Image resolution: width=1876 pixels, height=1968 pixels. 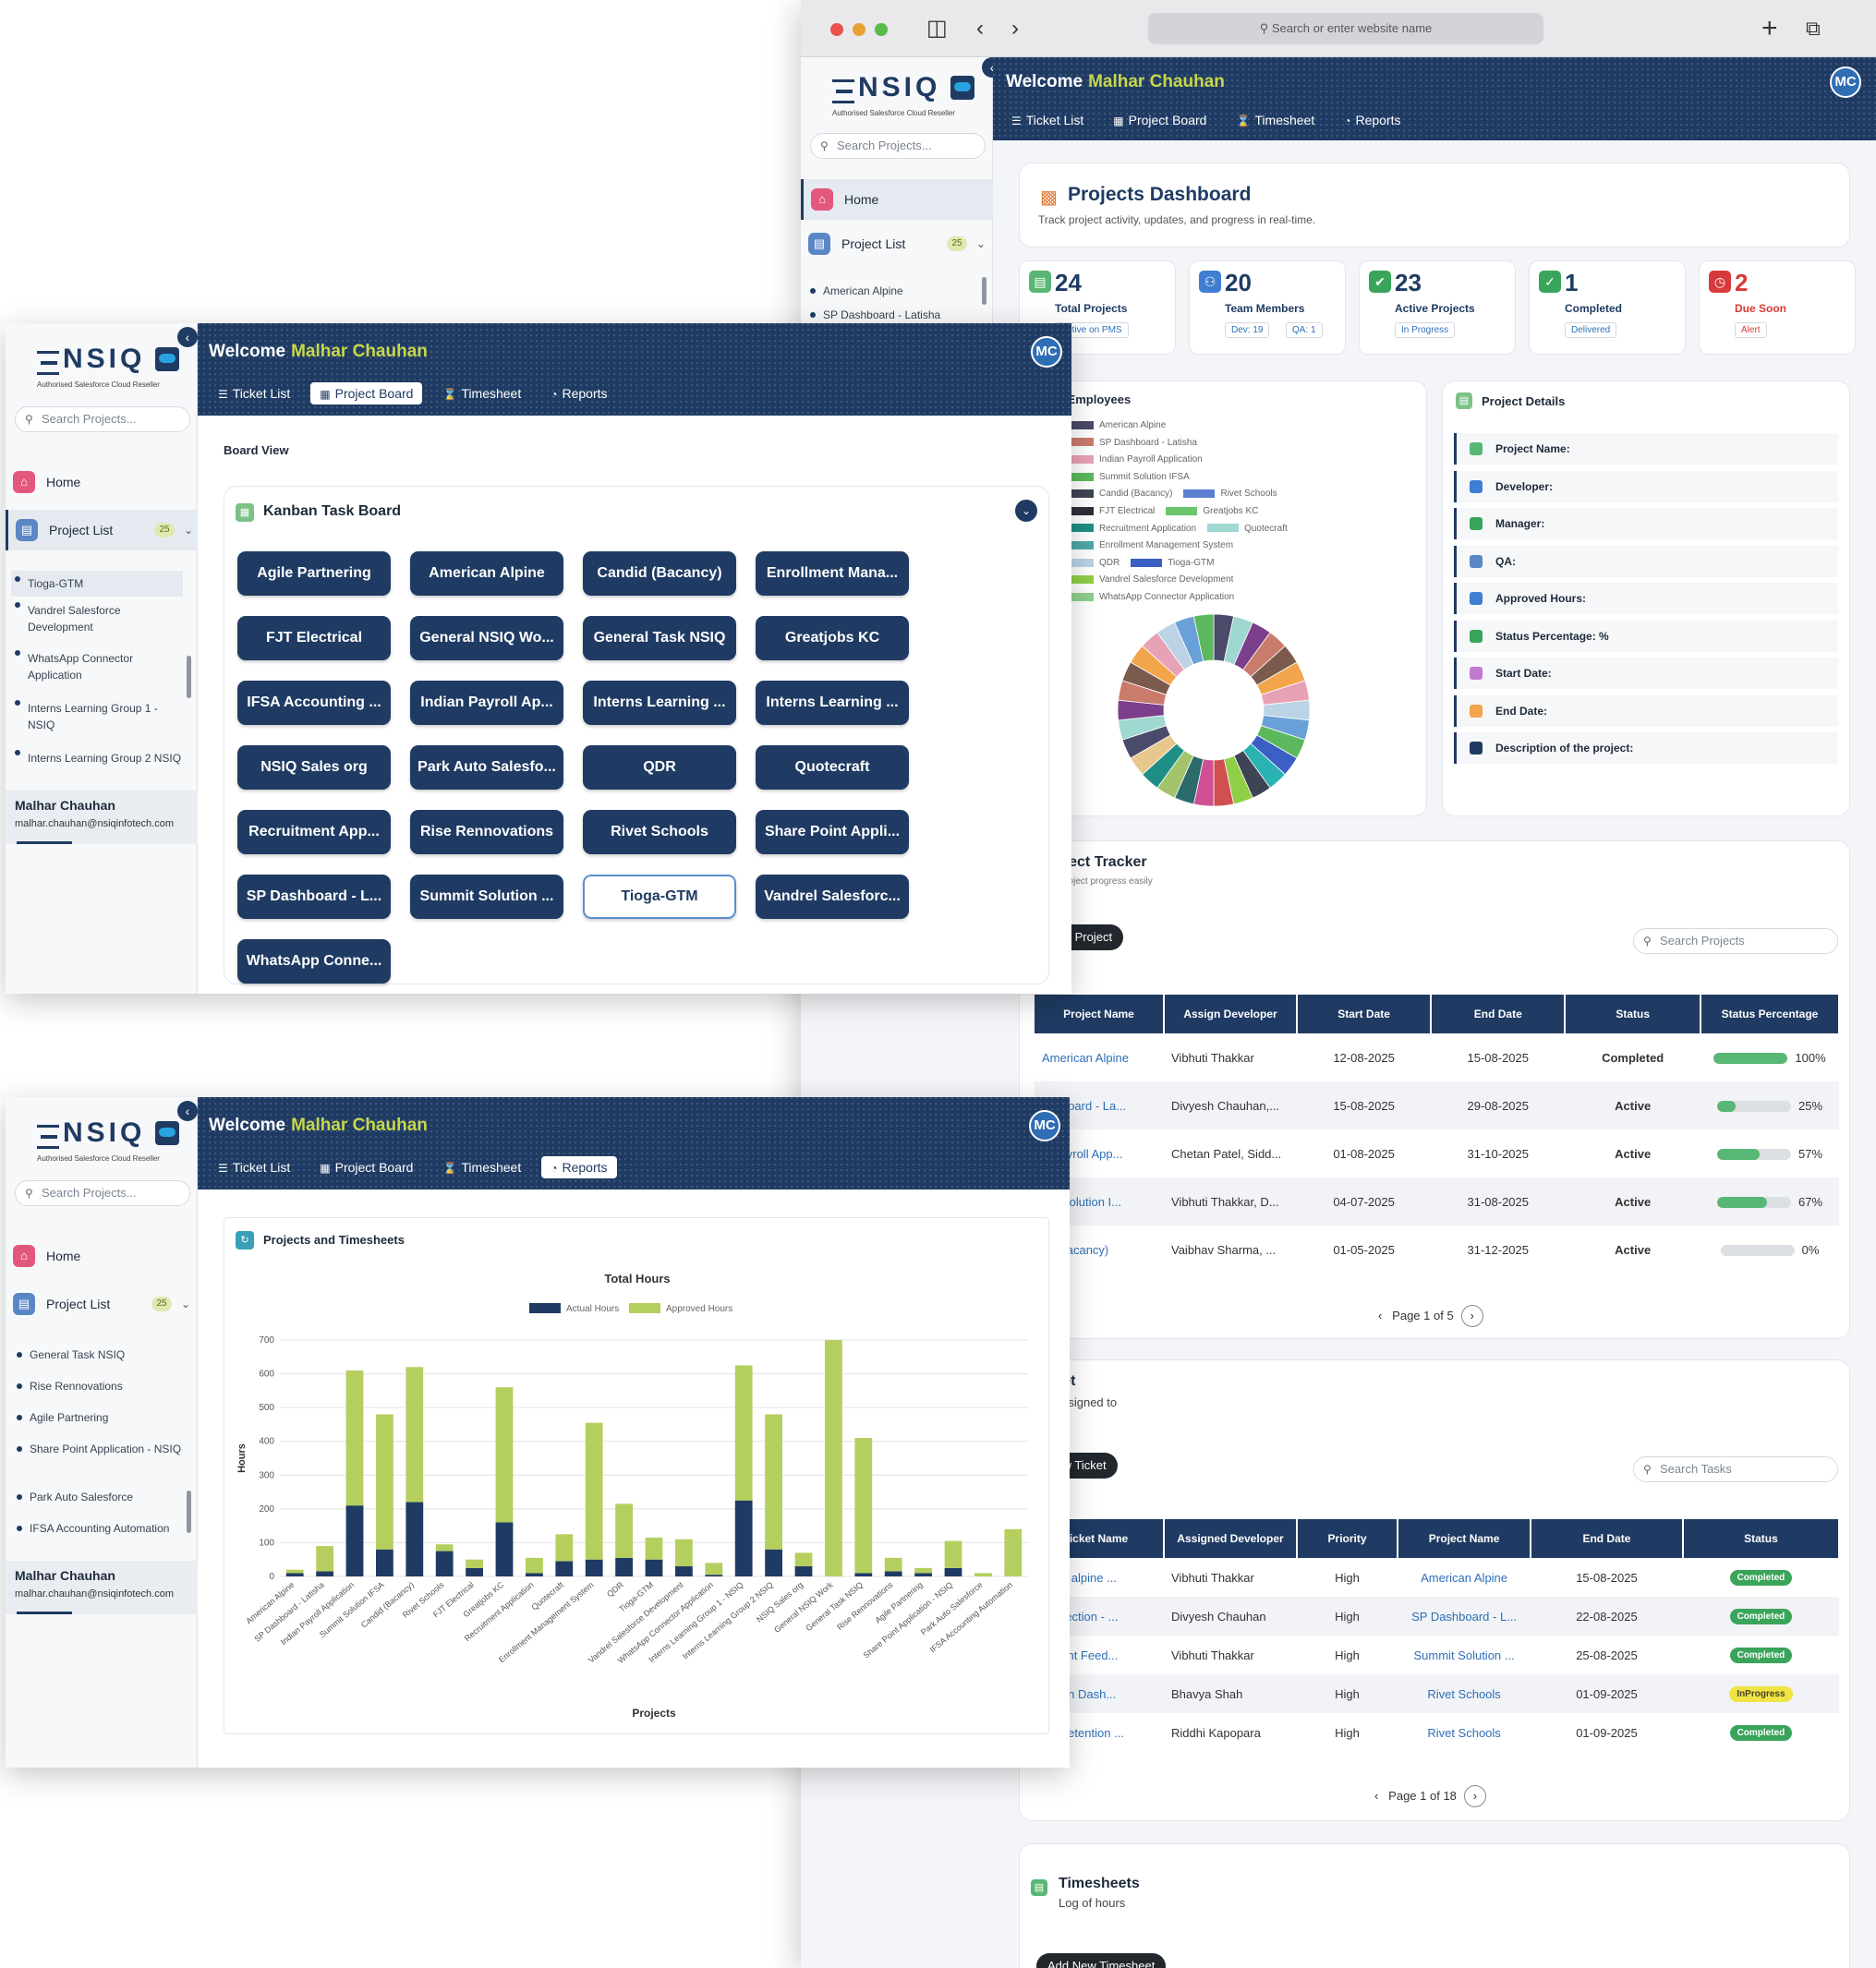 What do you see at coordinates (659, 638) in the screenshot?
I see `kanban-card: General Task NSIQ` at bounding box center [659, 638].